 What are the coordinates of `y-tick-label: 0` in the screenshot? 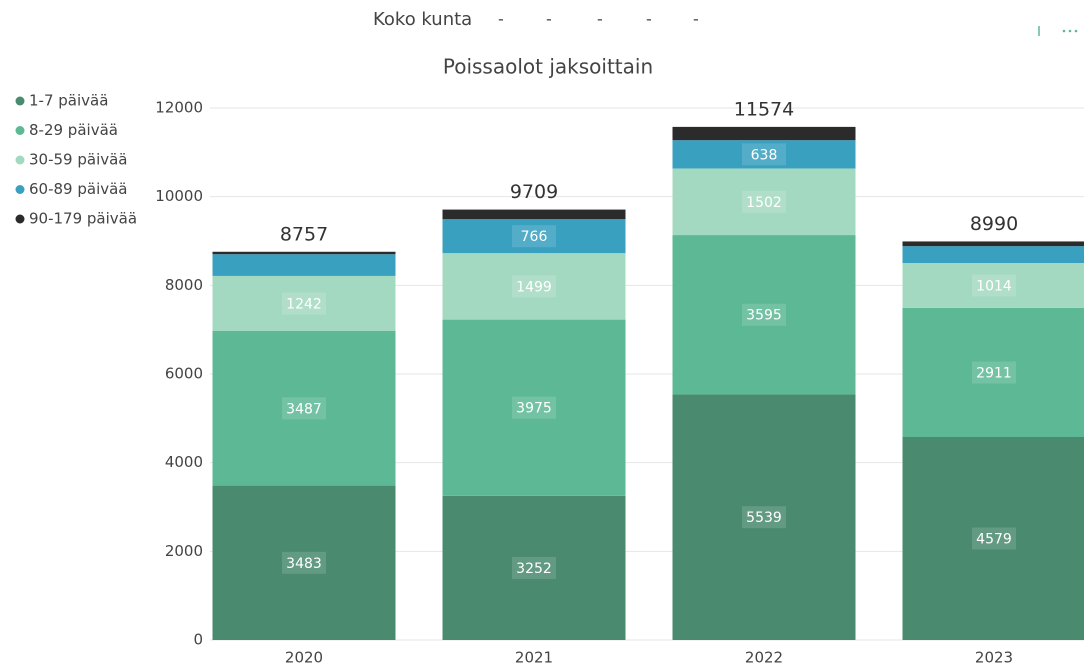 It's located at (198, 640).